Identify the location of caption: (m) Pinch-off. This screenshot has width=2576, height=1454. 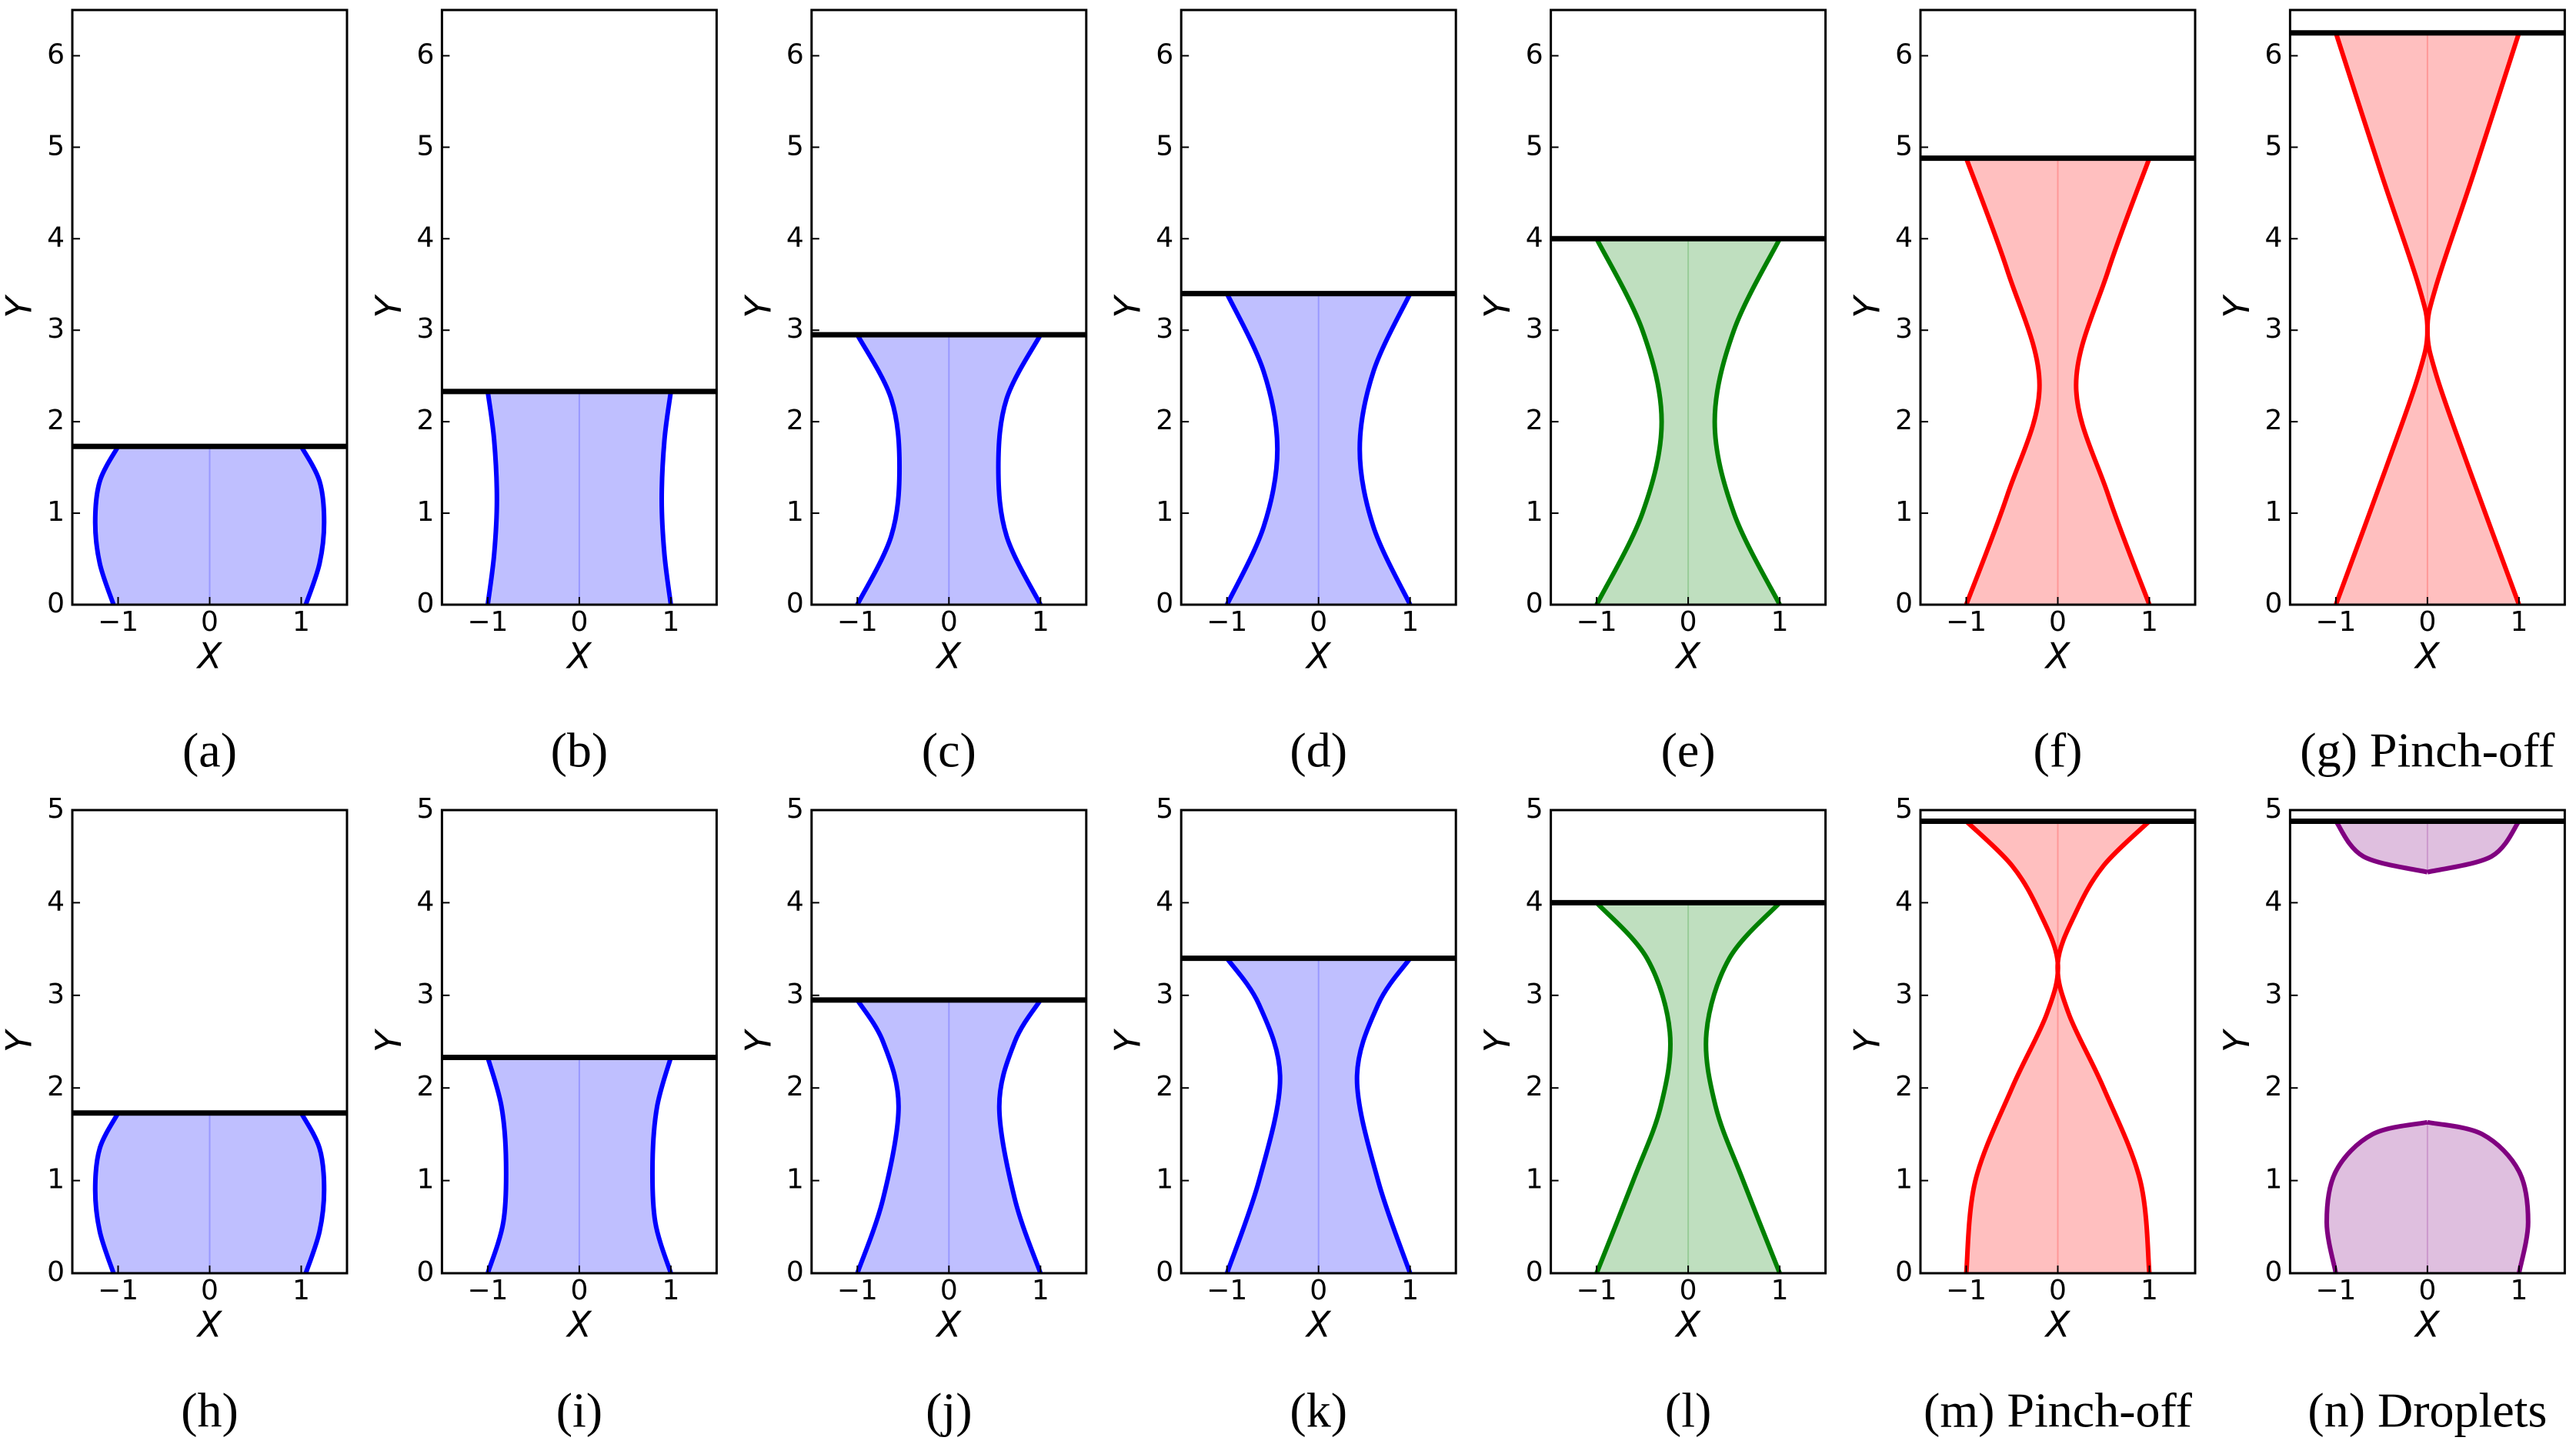
(2059, 1410).